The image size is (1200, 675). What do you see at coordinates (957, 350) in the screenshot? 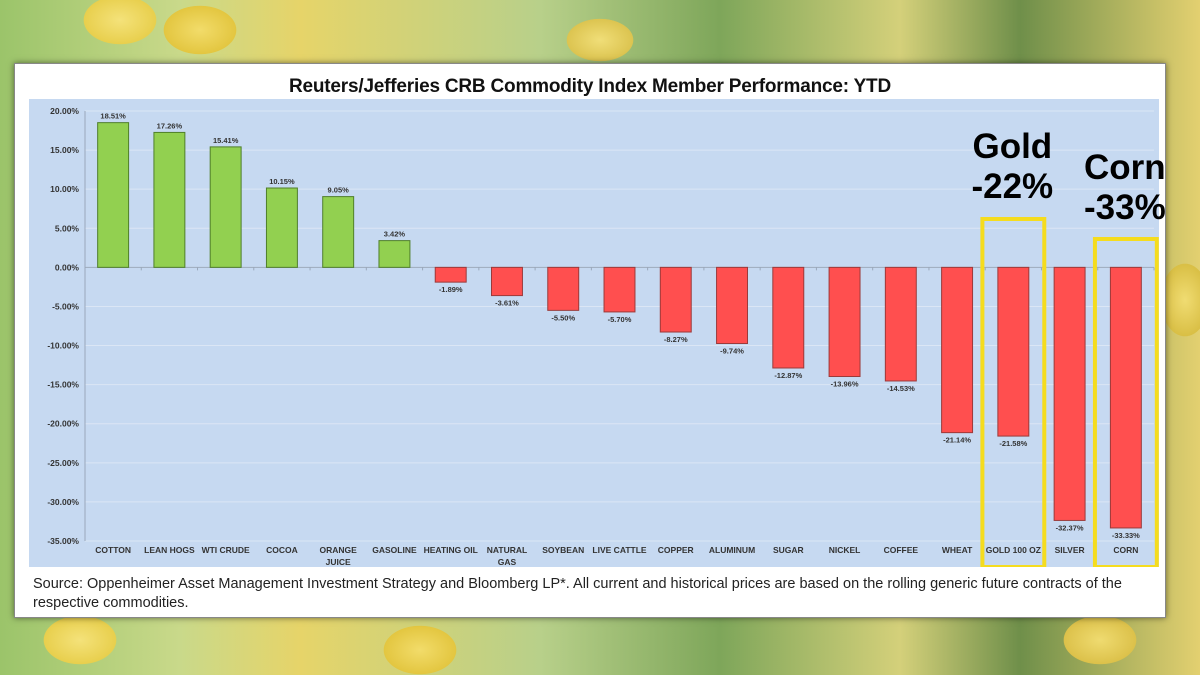
I see `bar-wheat` at bounding box center [957, 350].